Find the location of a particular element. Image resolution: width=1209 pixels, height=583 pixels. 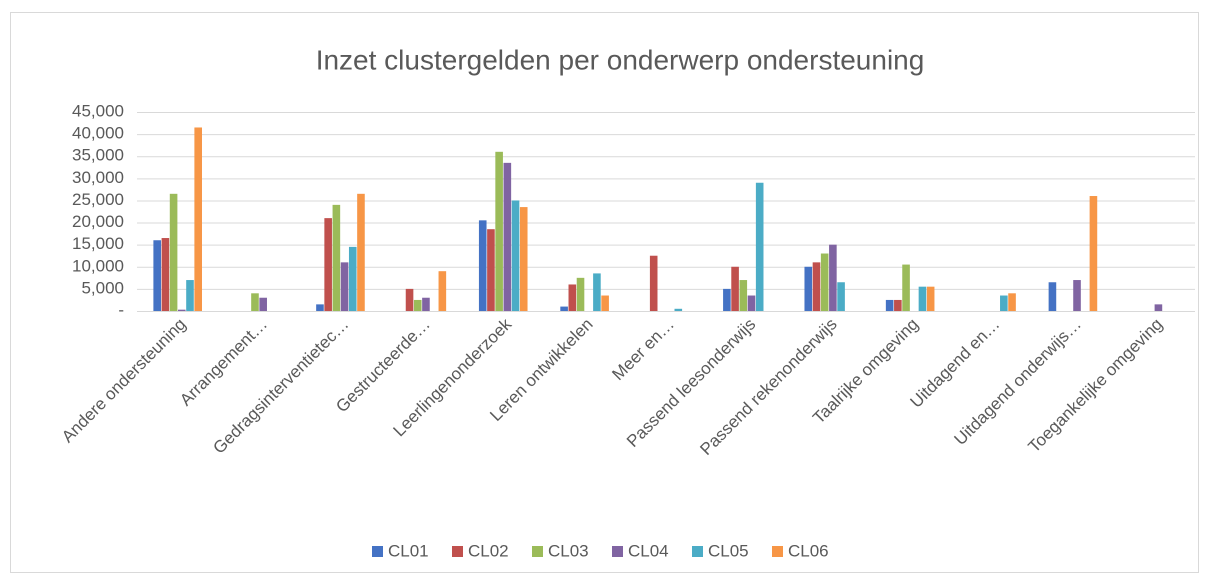

y-tick-label: 15,000 is located at coordinates (98, 243).